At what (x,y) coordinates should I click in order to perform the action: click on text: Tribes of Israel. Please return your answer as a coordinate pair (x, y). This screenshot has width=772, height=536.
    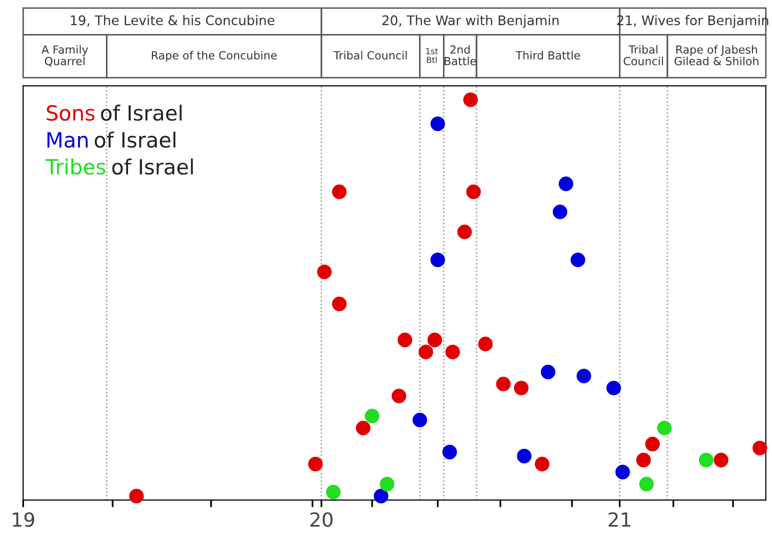
    Looking at the image, I should click on (119, 166).